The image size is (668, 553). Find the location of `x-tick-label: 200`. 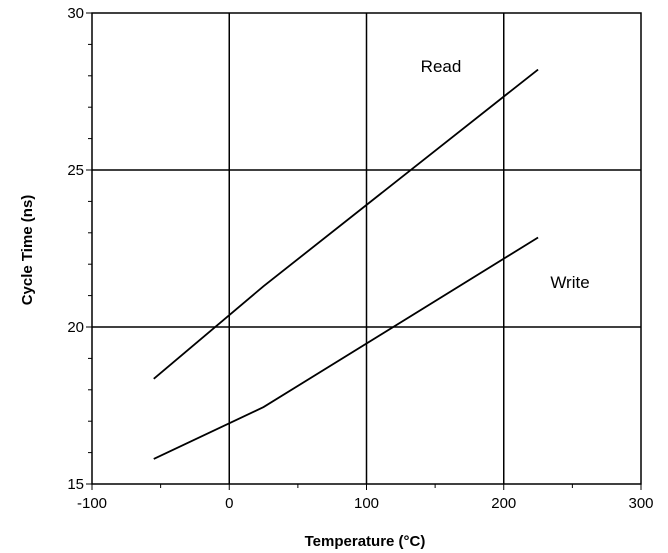

x-tick-label: 200 is located at coordinates (503, 503).